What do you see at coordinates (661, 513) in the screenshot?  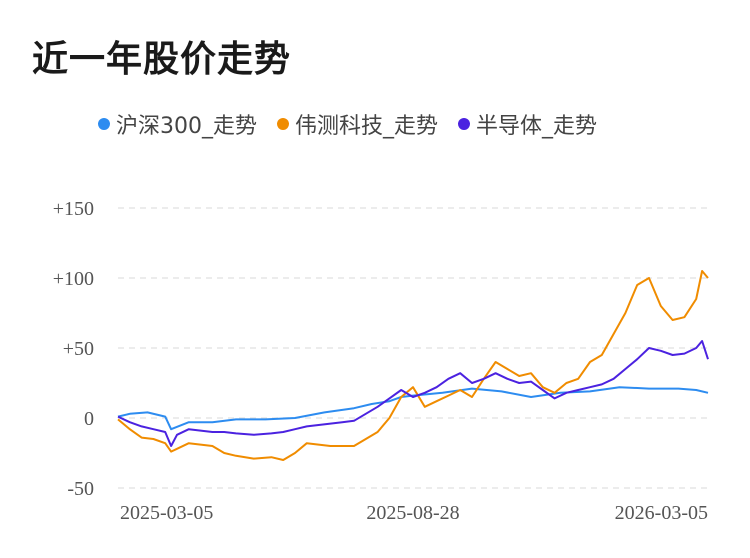 I see `x-tick-label: 2026-03-05` at bounding box center [661, 513].